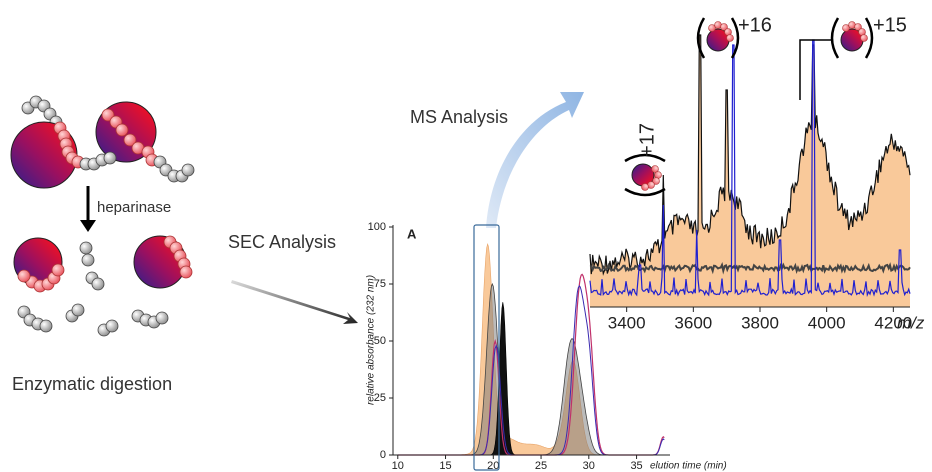 Image resolution: width=932 pixels, height=472 pixels. I want to click on arrow-head, so click(88, 226).